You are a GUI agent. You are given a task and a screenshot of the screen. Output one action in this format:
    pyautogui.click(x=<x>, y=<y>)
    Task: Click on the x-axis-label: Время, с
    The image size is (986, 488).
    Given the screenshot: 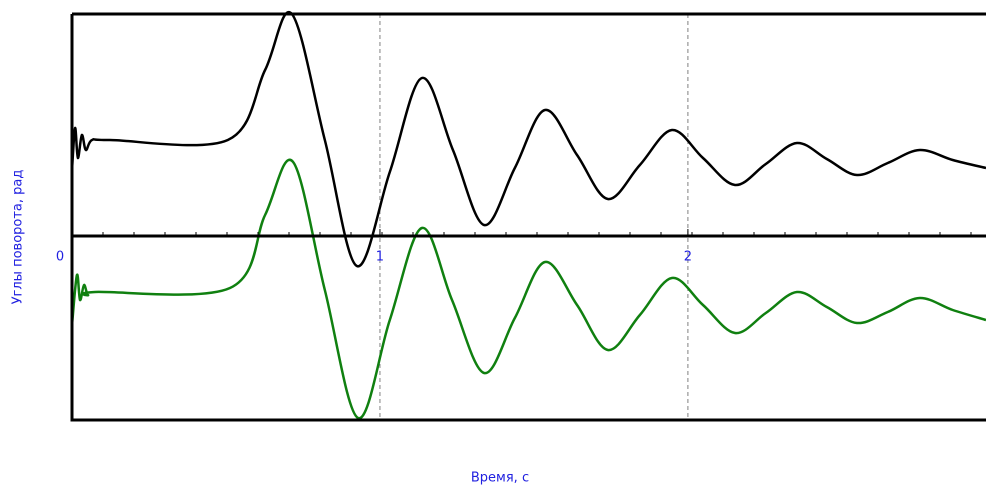 What is the action you would take?
    pyautogui.click(x=500, y=478)
    